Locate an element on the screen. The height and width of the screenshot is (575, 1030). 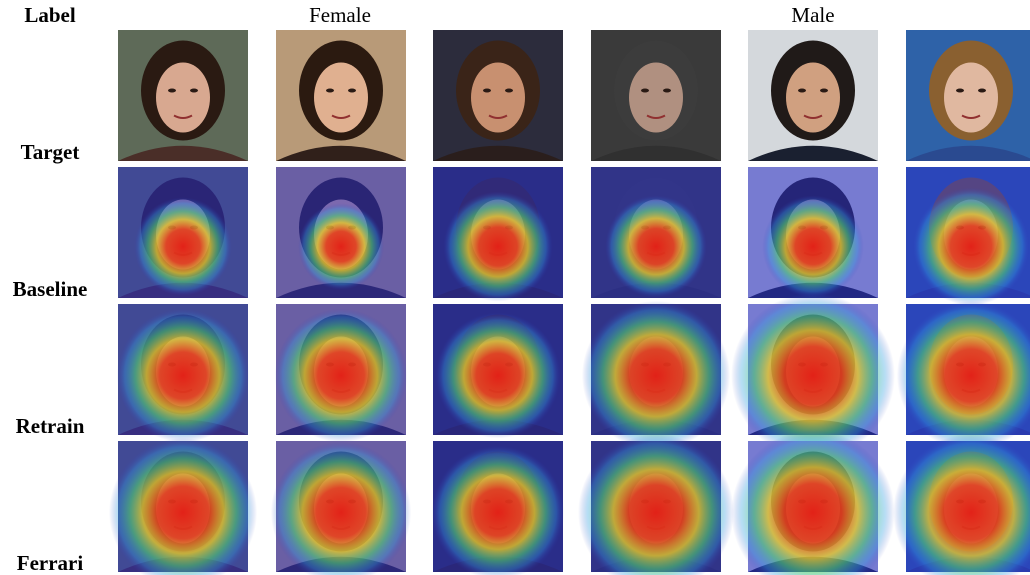
row-label: Target is located at coordinates (50, 152).